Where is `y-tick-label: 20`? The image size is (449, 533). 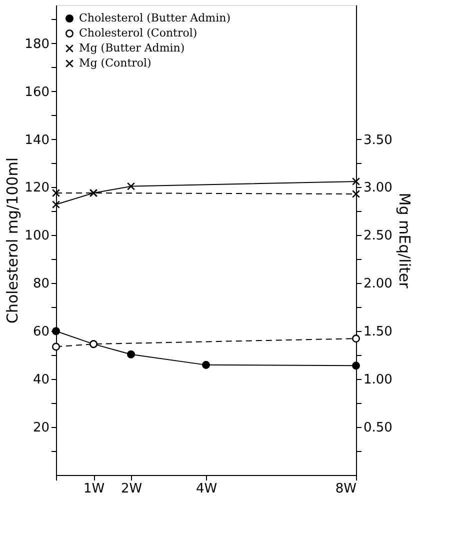
y-tick-label: 20 is located at coordinates (41, 428).